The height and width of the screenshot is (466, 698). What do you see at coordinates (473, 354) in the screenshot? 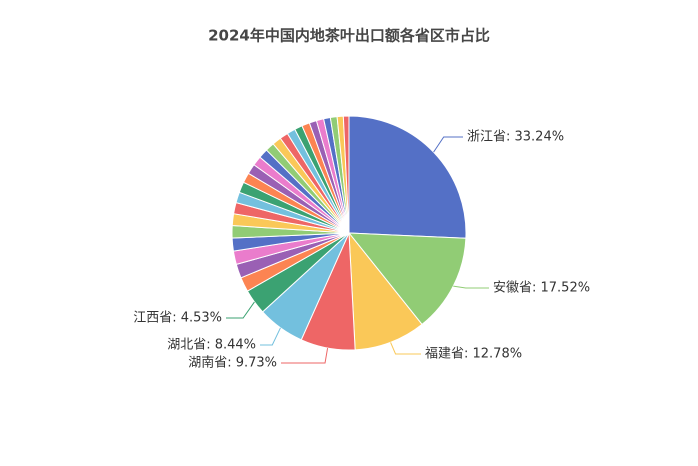
I see `slice-label: 福建省: 12.78%` at bounding box center [473, 354].